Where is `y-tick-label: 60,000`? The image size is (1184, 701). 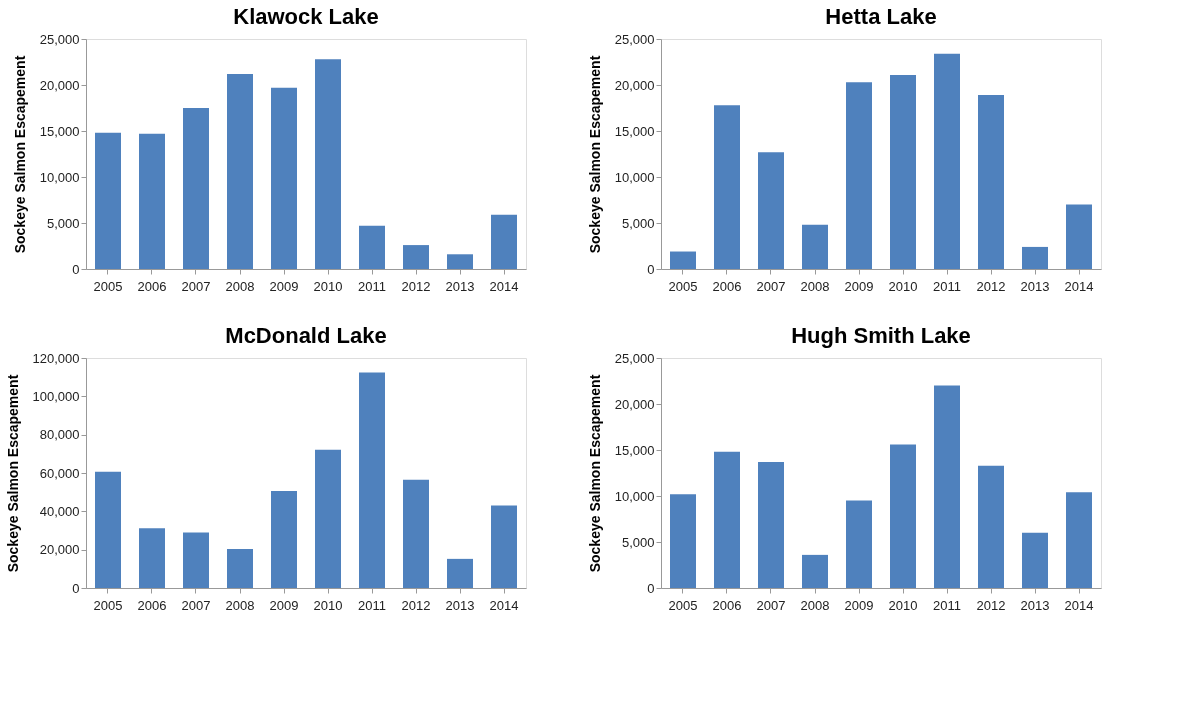
y-tick-label: 60,000 is located at coordinates (59, 473).